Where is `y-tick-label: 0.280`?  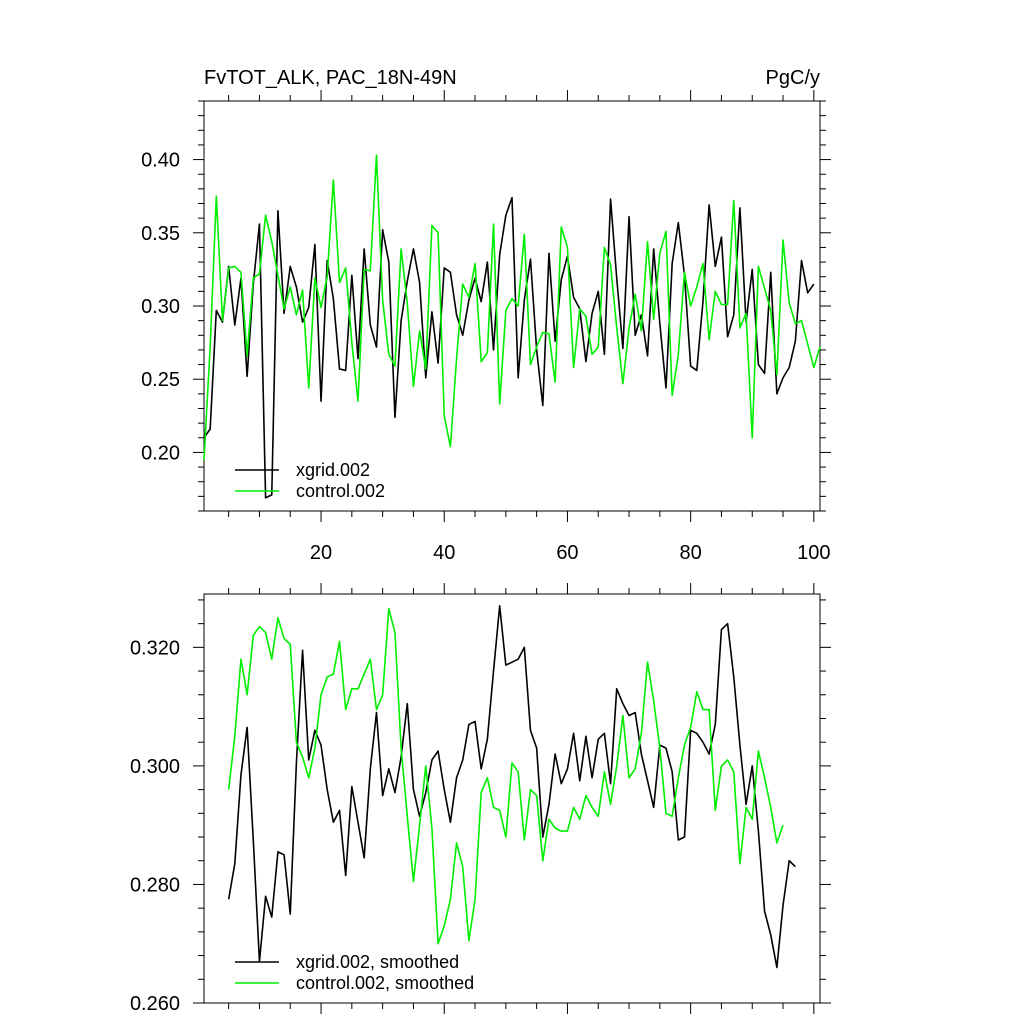
y-tick-label: 0.280 is located at coordinates (155, 885).